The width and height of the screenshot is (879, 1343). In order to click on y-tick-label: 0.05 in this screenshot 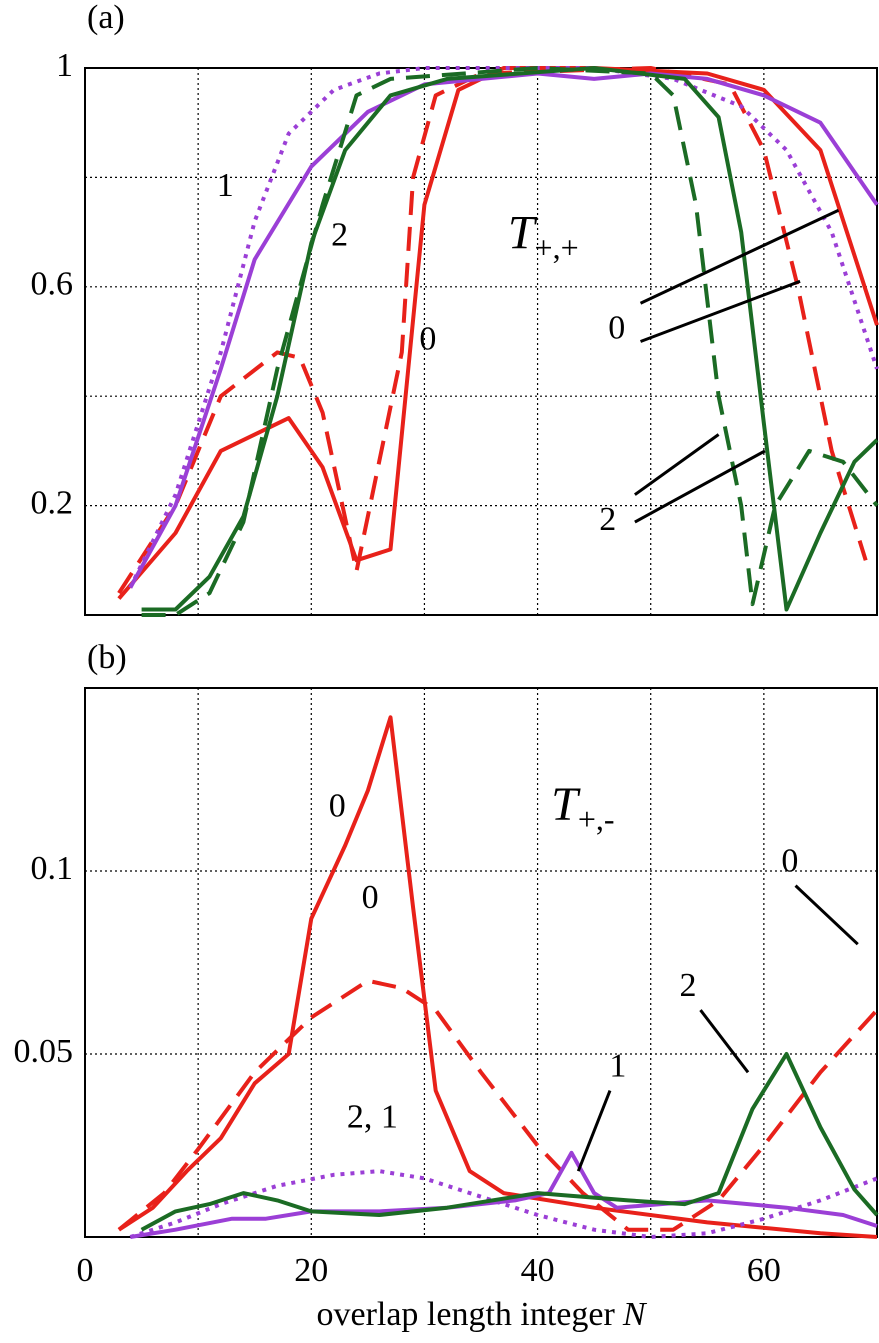, I will do `click(44, 1051)`.